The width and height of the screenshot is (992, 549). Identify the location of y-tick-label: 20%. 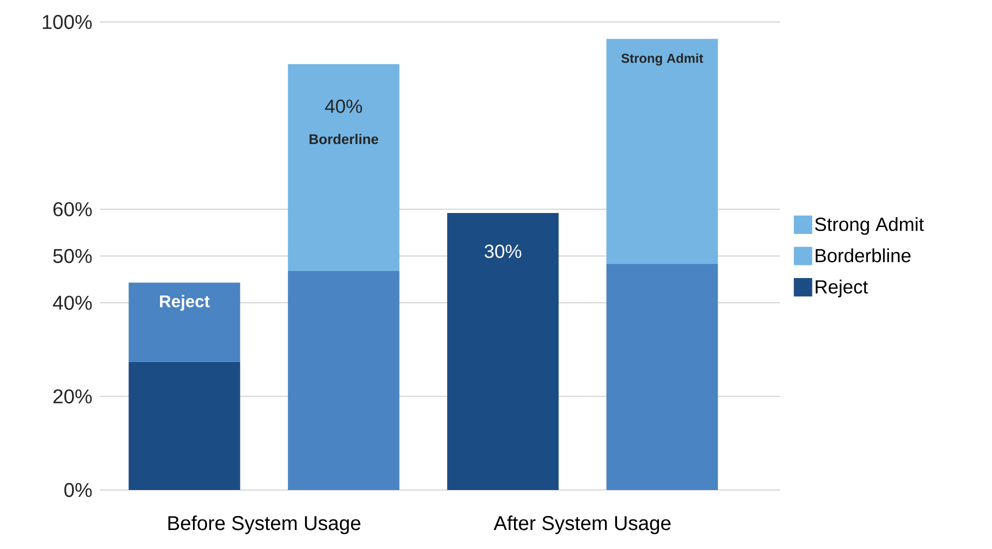
(72, 396).